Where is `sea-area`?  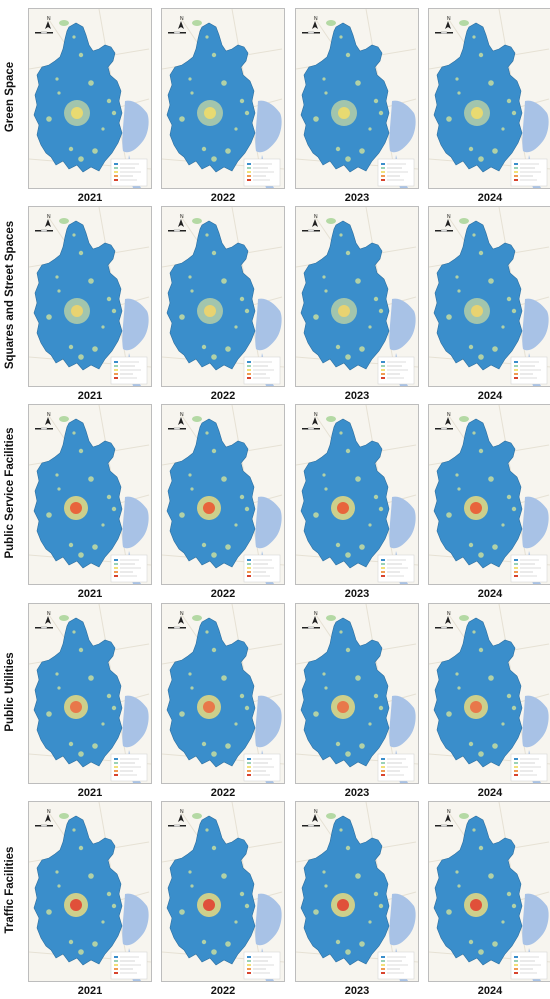
sea-area is located at coordinates (402, 919).